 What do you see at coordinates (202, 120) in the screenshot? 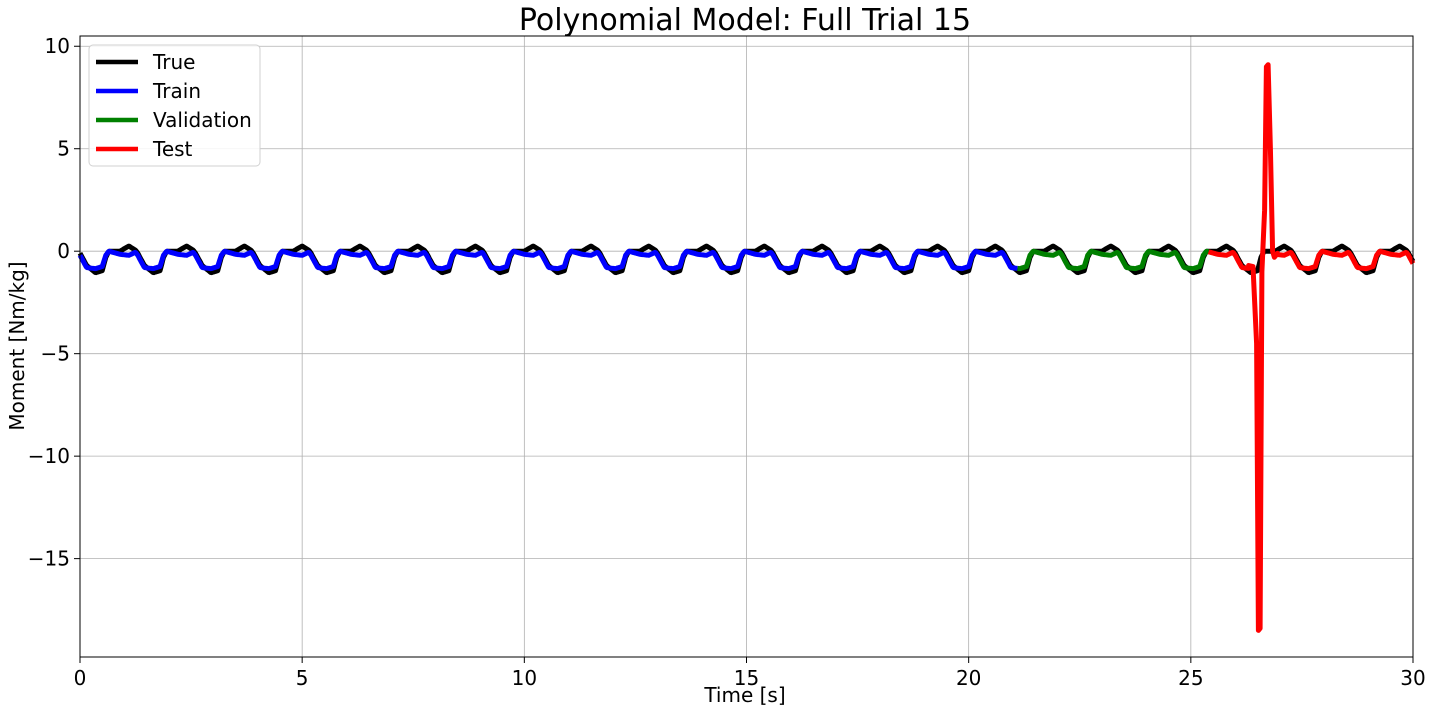
I see `legend-label-validation: Validation` at bounding box center [202, 120].